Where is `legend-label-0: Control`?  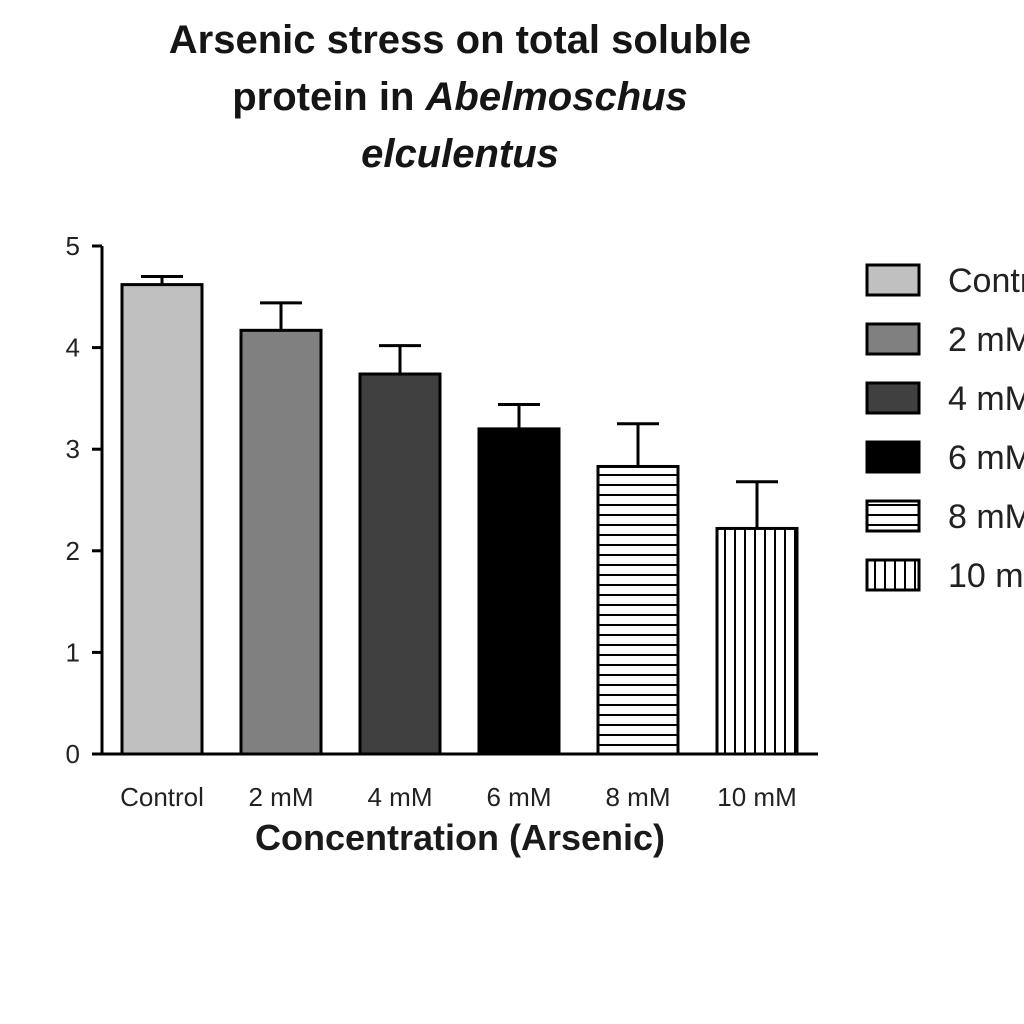 legend-label-0: Control is located at coordinates (986, 281).